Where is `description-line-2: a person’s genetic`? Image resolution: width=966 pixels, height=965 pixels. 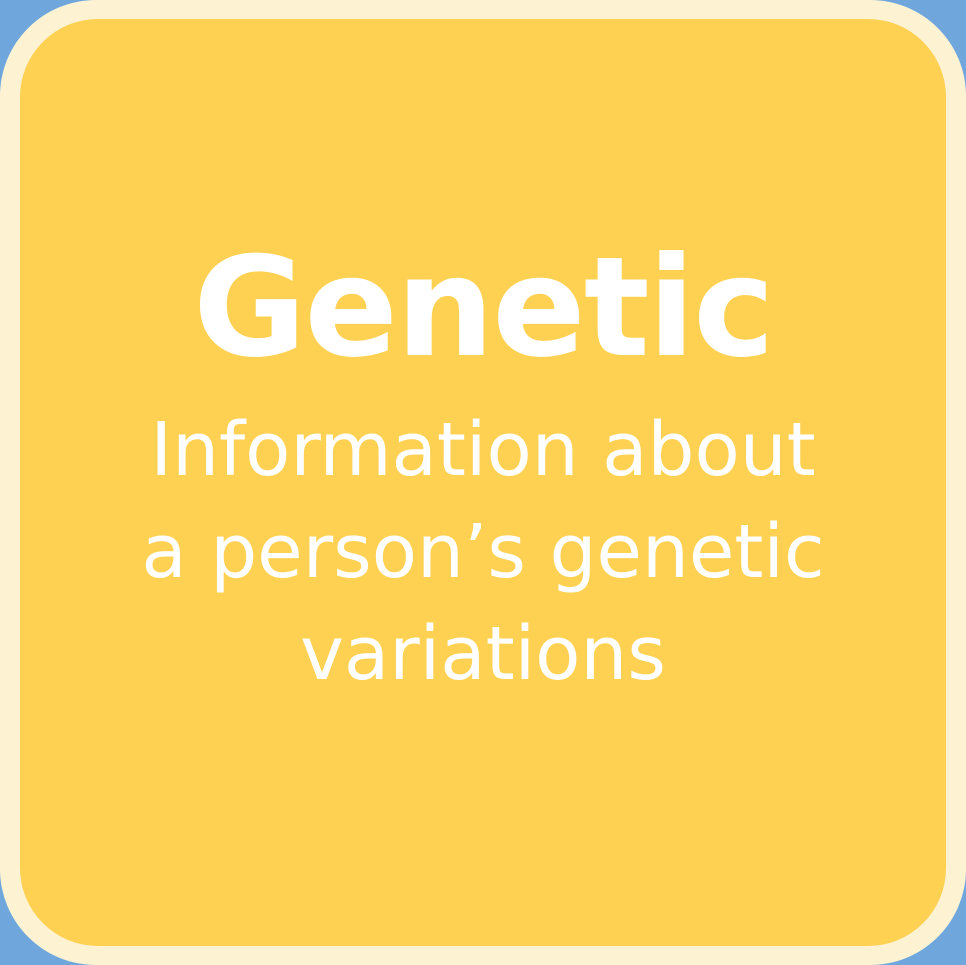 description-line-2: a person’s genetic is located at coordinates (483, 551).